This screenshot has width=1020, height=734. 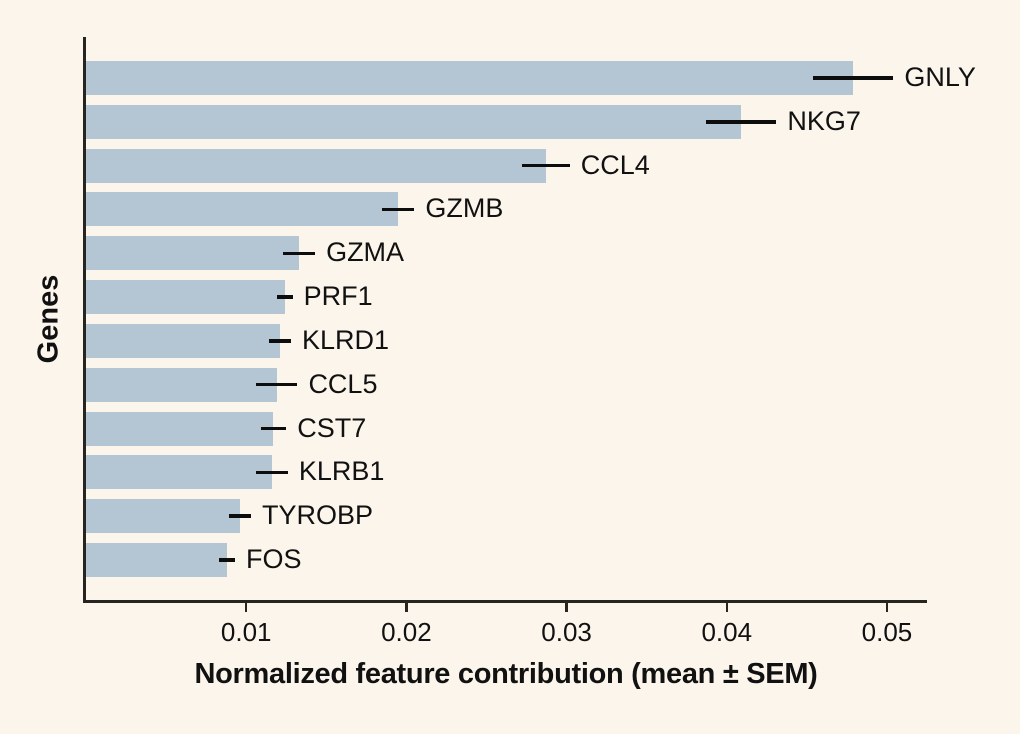 I want to click on x-tick-0.01, so click(x=246, y=607).